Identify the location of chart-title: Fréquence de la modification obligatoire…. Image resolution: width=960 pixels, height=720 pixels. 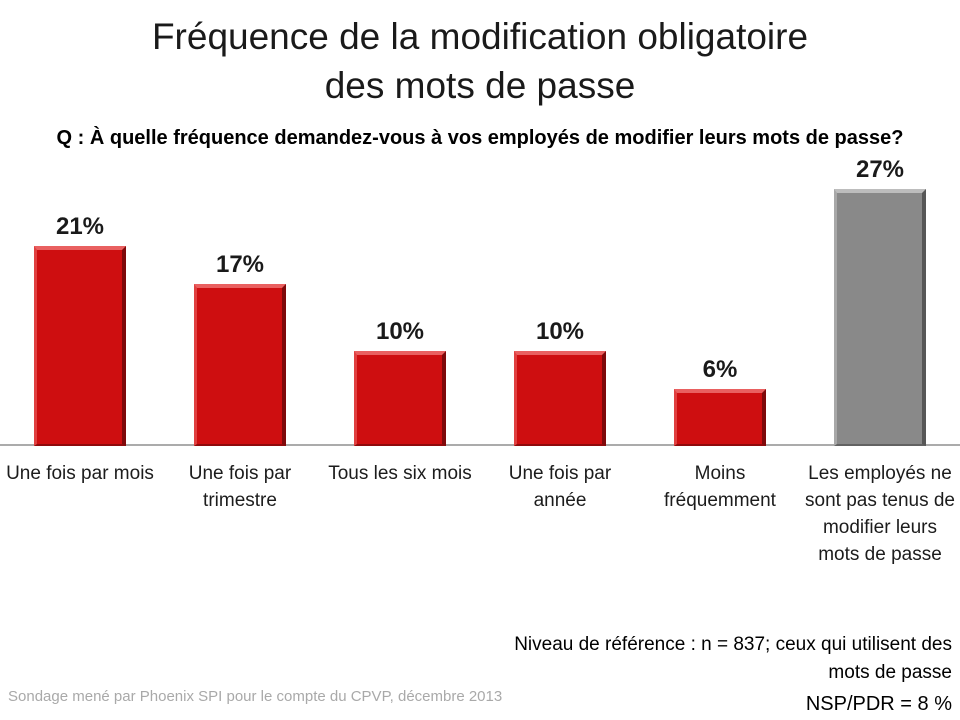
(480, 61).